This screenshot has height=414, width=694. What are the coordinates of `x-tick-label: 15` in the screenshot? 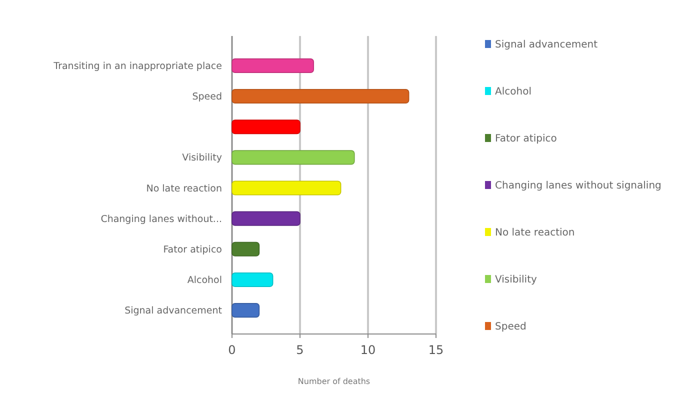 It's located at (436, 350).